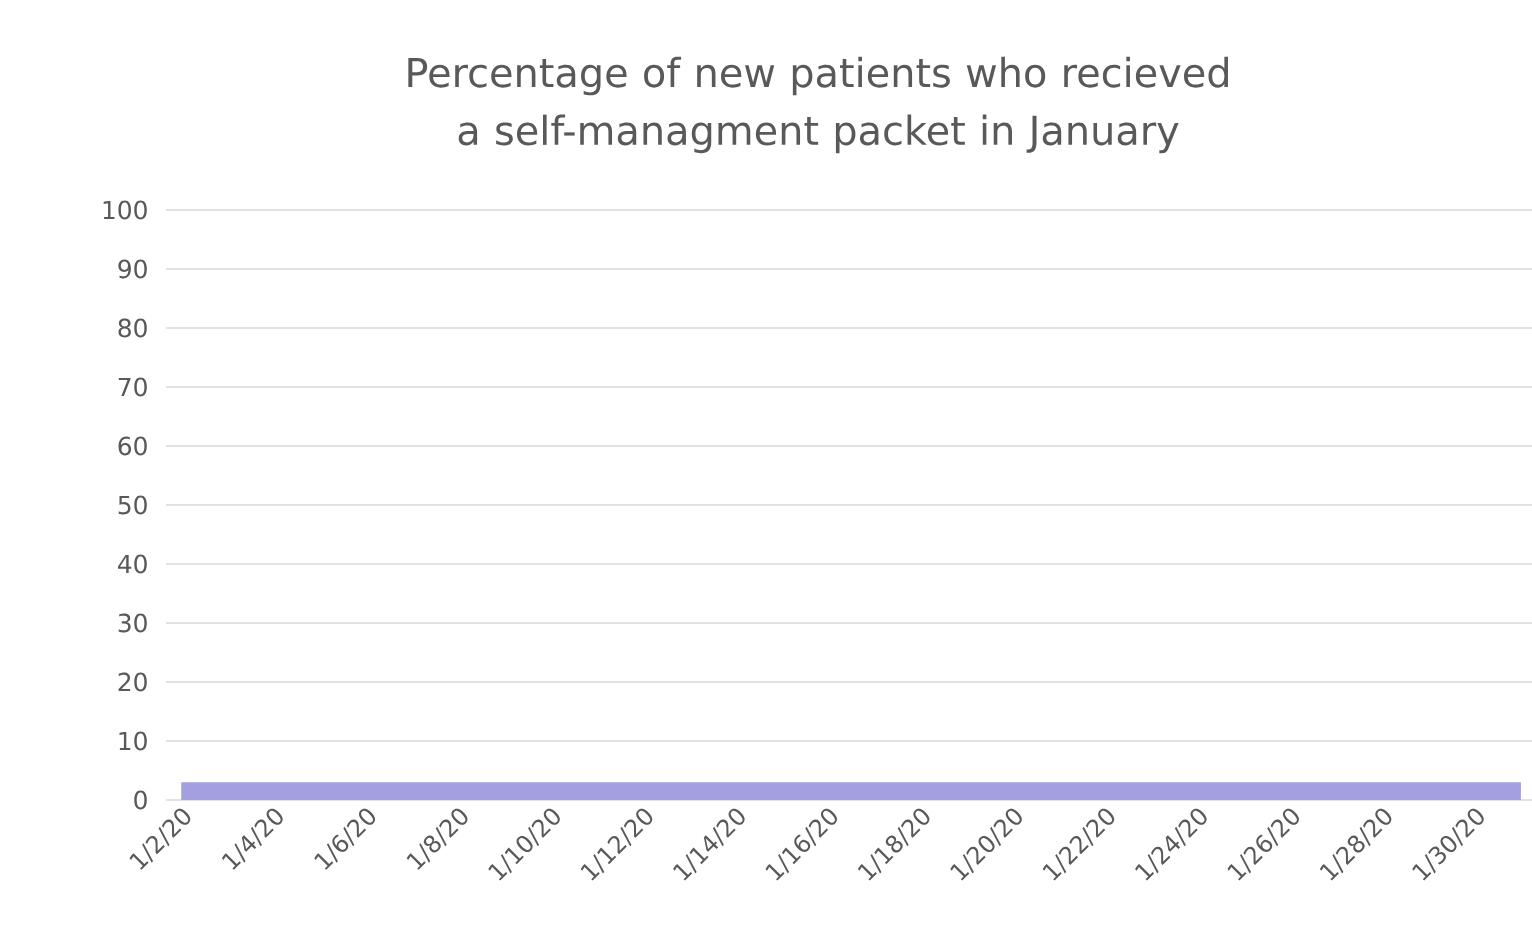 This screenshot has width=1532, height=927. I want to click on y-tick-label: 30, so click(132, 623).